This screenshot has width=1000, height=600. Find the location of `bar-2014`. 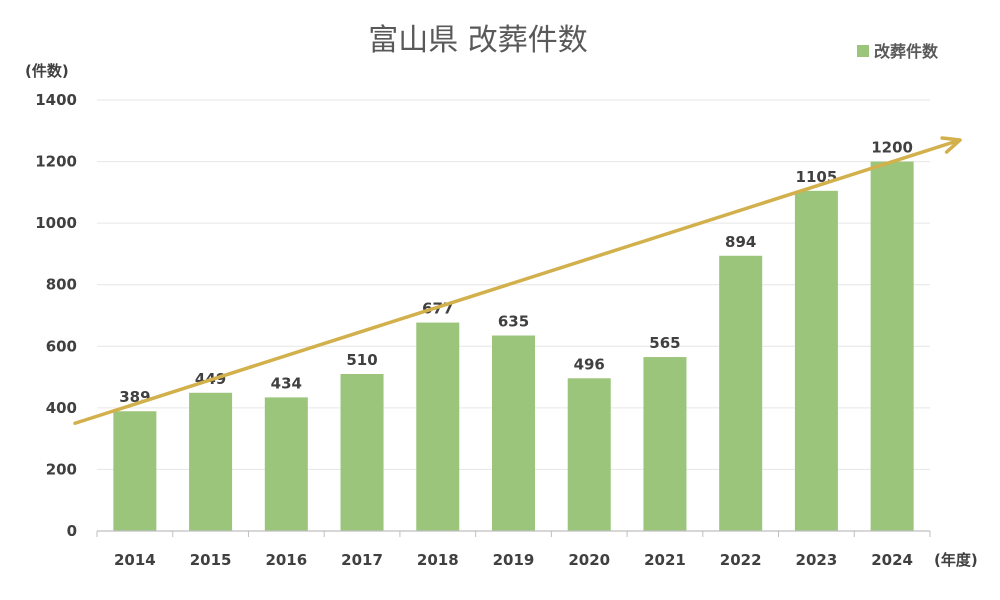

bar-2014 is located at coordinates (135, 471).